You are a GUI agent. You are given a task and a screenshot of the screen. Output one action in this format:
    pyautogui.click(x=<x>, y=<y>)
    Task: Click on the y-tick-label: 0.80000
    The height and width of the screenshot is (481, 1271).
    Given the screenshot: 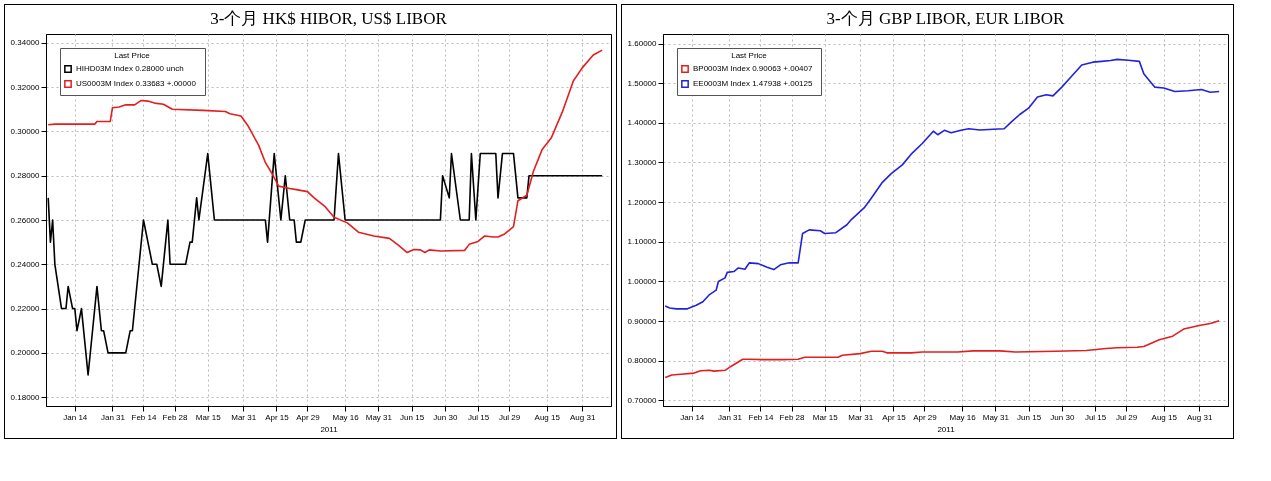 What is the action you would take?
    pyautogui.click(x=642, y=361)
    